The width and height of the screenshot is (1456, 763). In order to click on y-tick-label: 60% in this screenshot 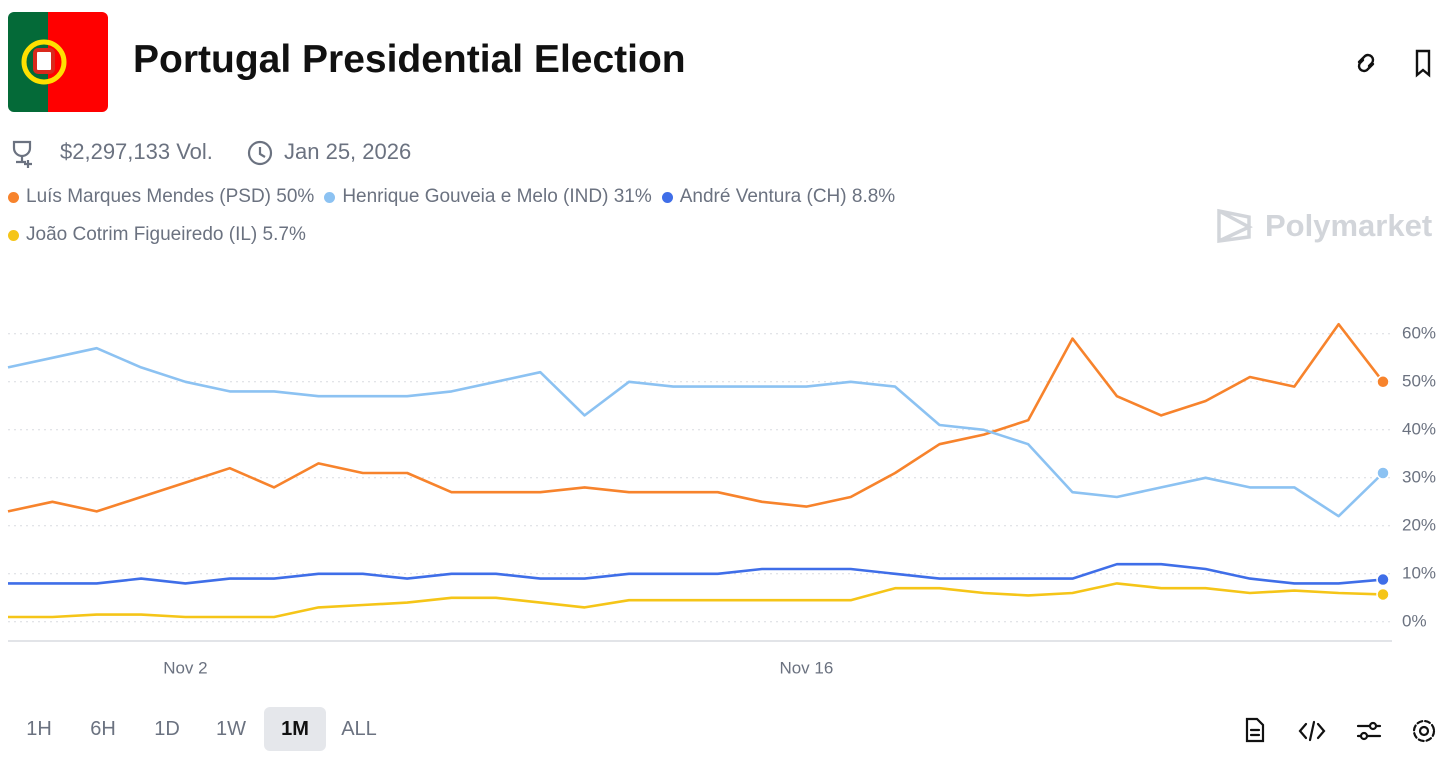, I will do `click(1419, 332)`.